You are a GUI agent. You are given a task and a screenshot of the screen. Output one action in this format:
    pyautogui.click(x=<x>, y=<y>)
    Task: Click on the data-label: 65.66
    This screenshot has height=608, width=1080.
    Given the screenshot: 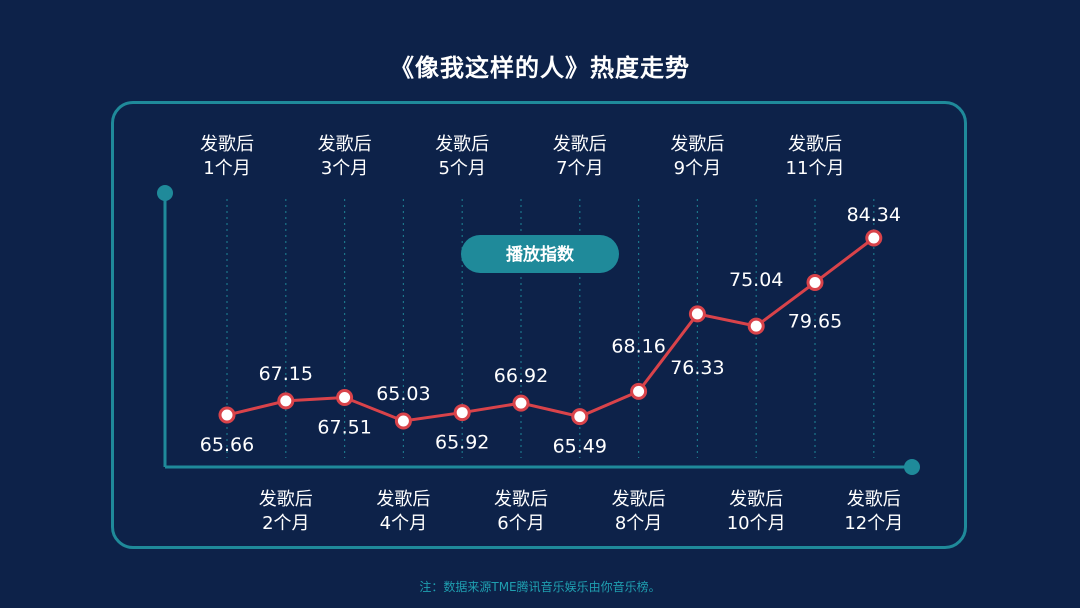 What is the action you would take?
    pyautogui.click(x=227, y=445)
    